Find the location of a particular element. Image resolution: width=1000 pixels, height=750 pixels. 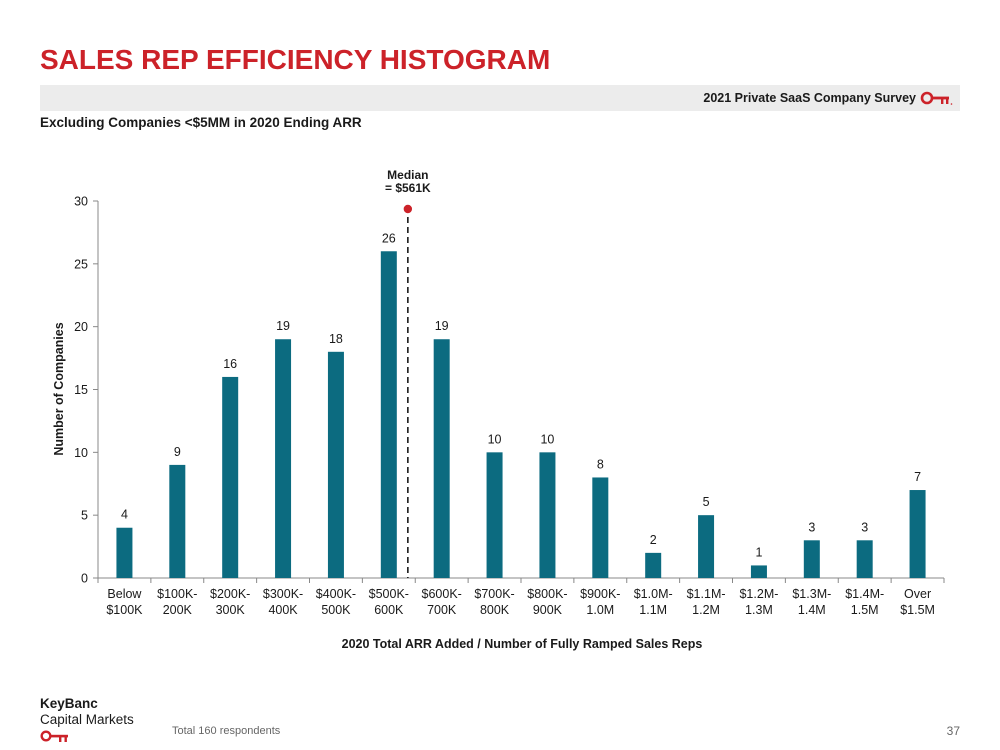

y-tick-label: 0 is located at coordinates (84, 579).